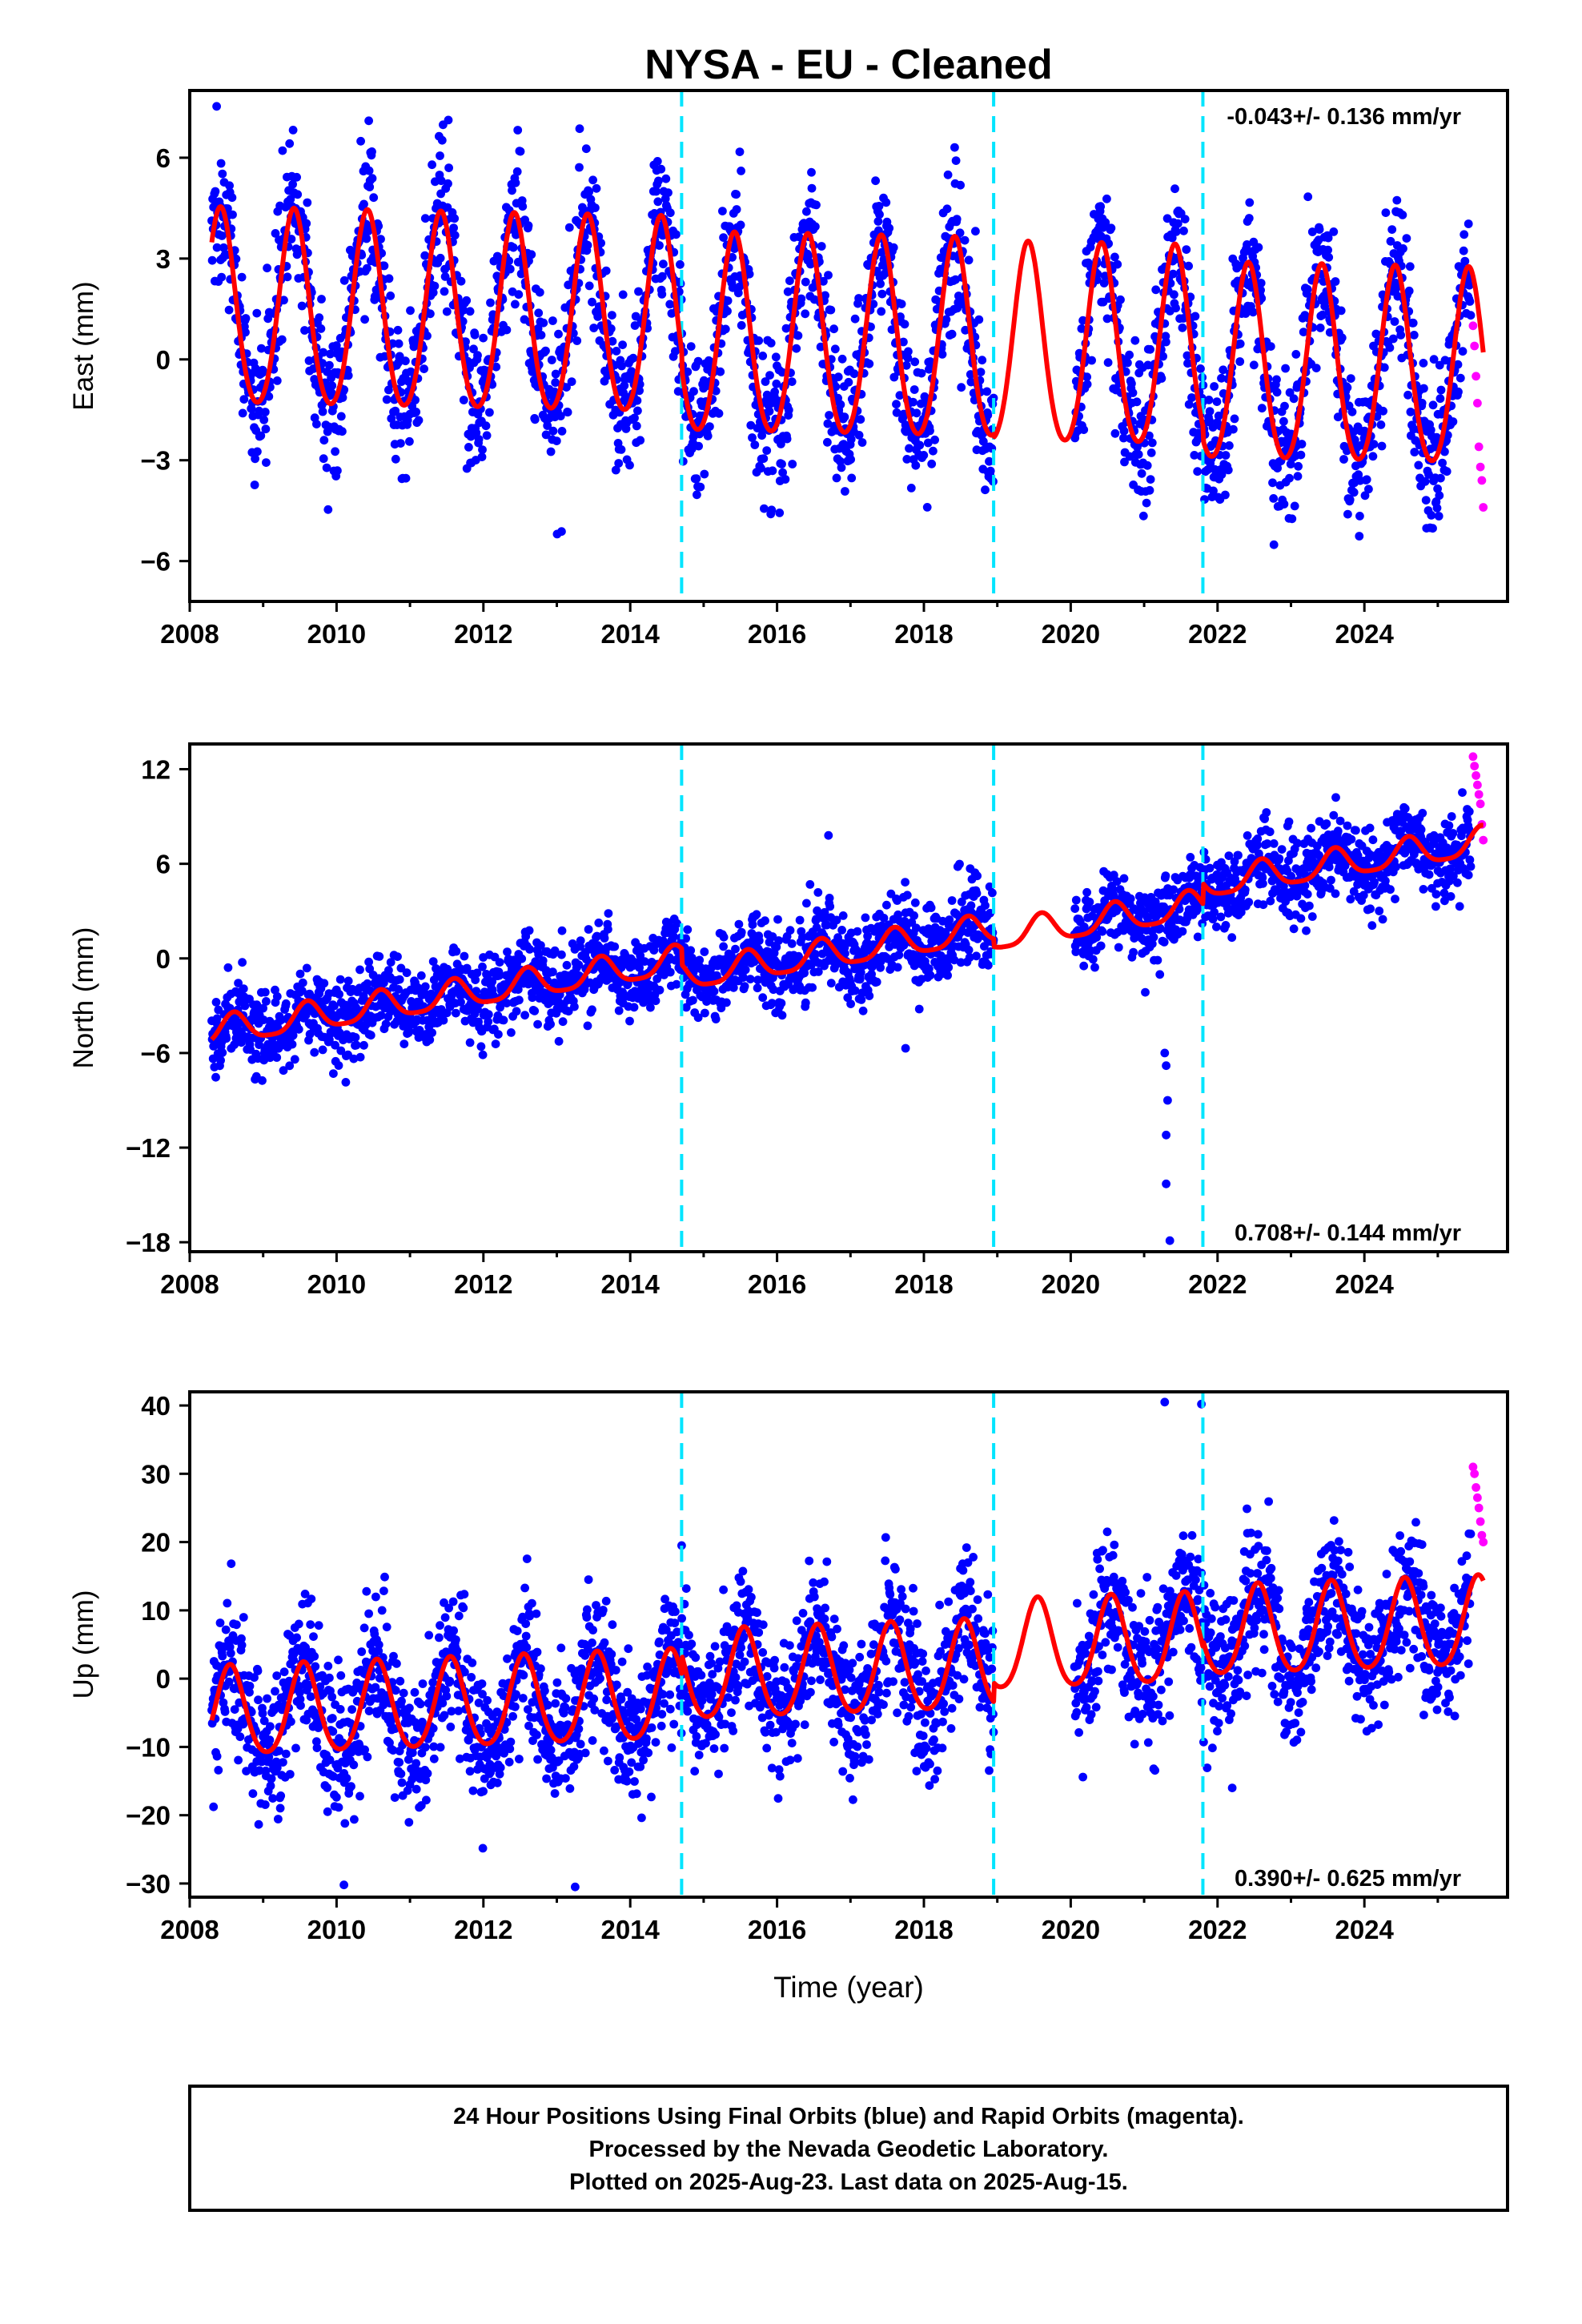  What do you see at coordinates (1071, 634) in the screenshot?
I see `x-tick-label: 2020` at bounding box center [1071, 634].